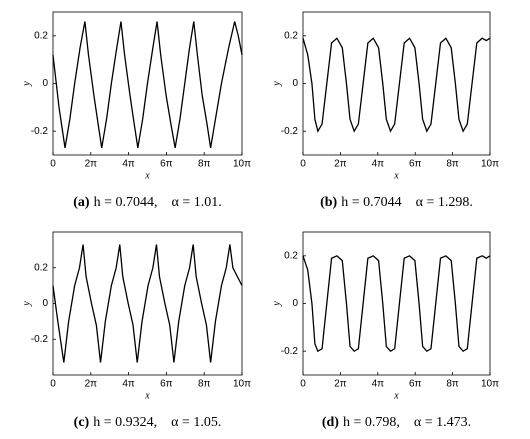  I want to click on caption: (d) h = 0.798, α = 1.473., so click(396, 422).